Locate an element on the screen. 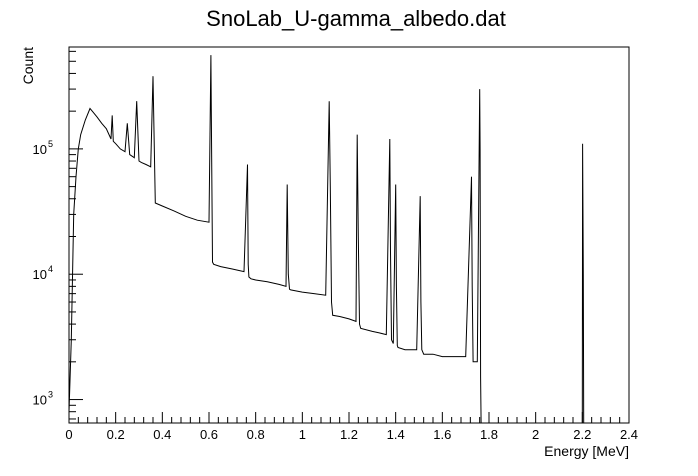 The height and width of the screenshot is (476, 698). x-tick-label: 1 is located at coordinates (302, 434).